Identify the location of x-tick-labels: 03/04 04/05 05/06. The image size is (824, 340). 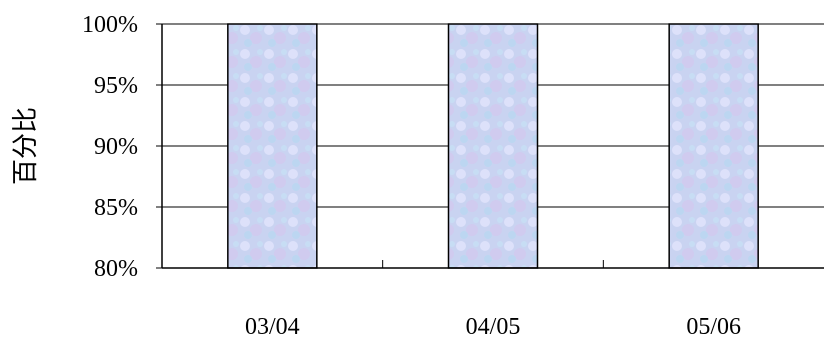
(493, 327).